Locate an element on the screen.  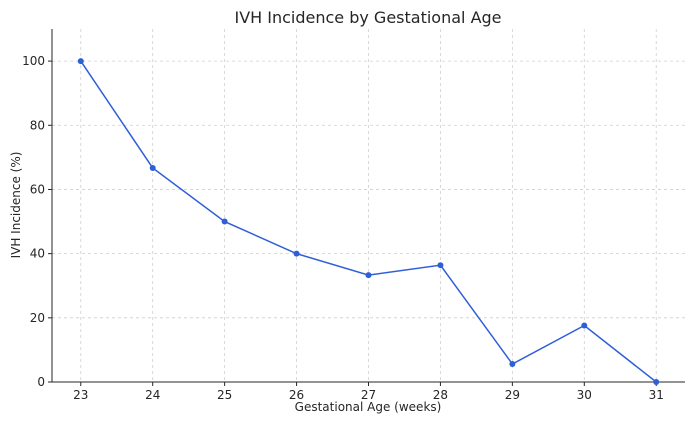
x-axis-label: Gestational Age (weeks) is located at coordinates (368, 407).